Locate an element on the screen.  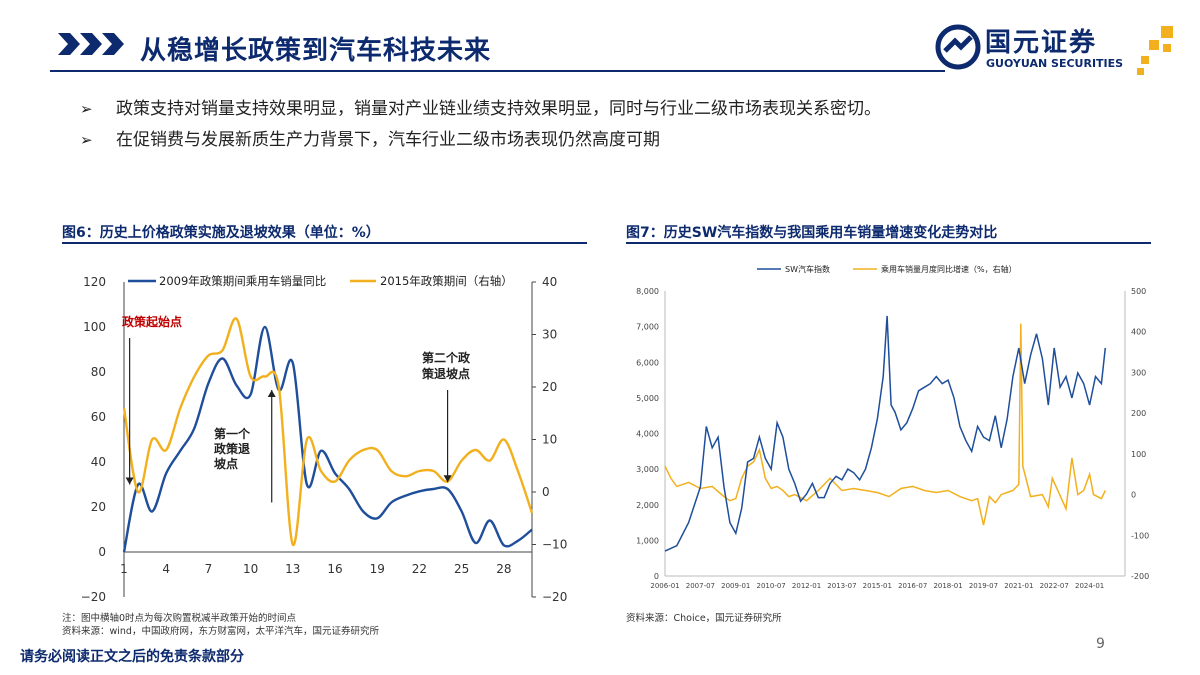
y-tick-label: 120 is located at coordinates (94, 282).